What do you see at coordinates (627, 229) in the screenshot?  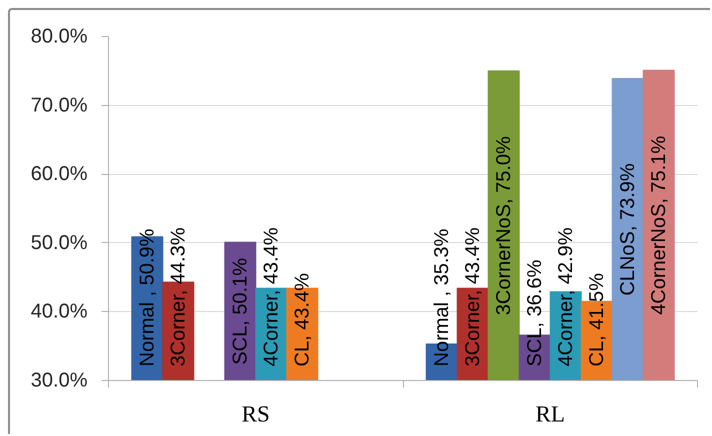 I see `data-label: CLNoS, 73.9%` at bounding box center [627, 229].